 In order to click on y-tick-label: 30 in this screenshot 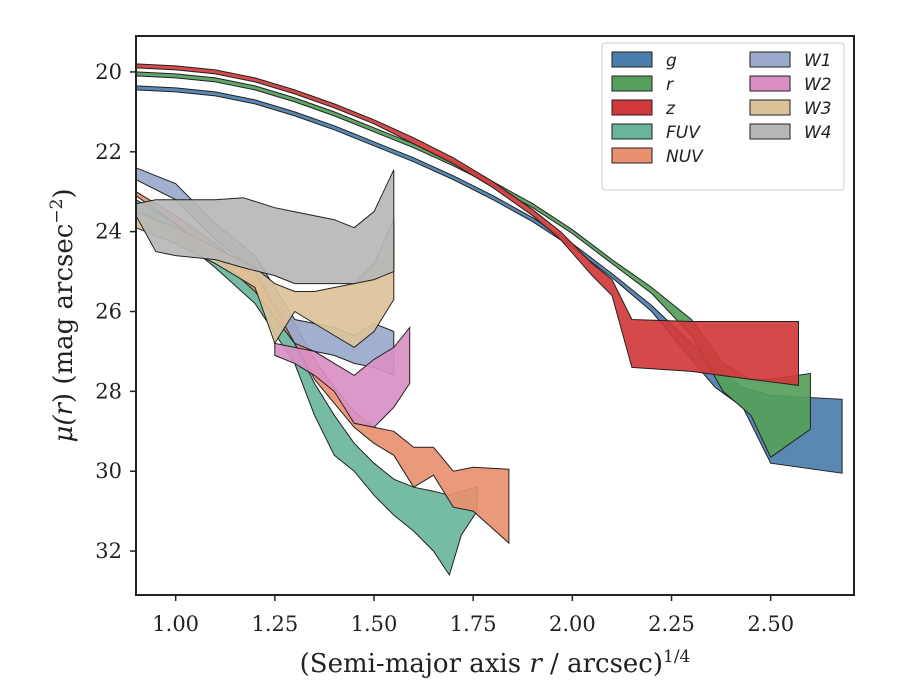, I will do `click(108, 471)`.